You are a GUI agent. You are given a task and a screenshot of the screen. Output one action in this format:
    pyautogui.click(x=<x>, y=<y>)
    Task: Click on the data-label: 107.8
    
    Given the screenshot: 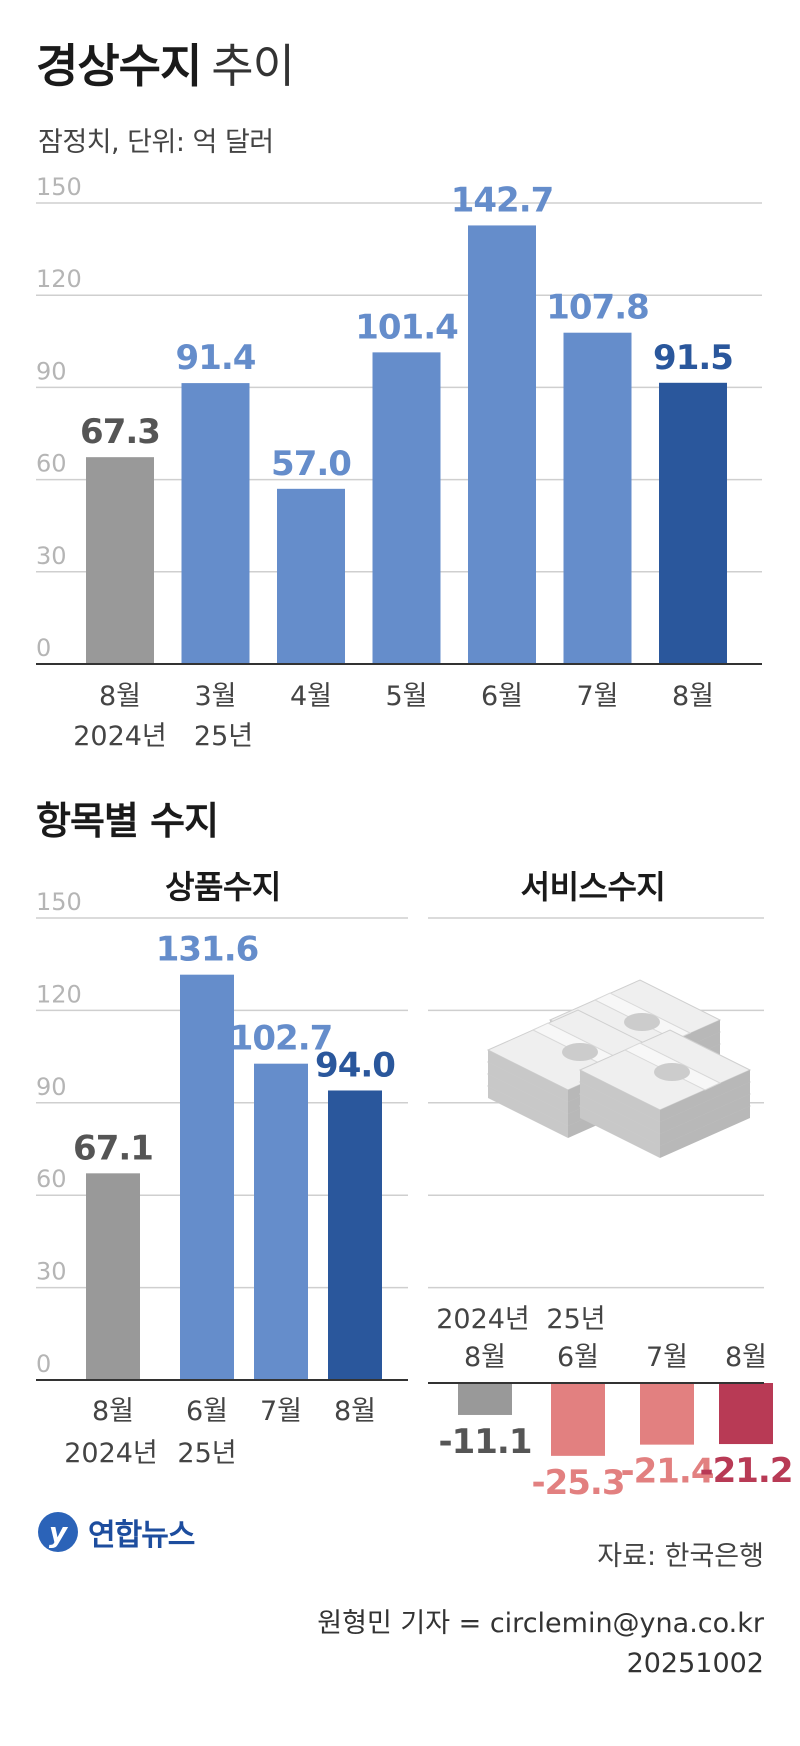 What is the action you would take?
    pyautogui.click(x=597, y=308)
    